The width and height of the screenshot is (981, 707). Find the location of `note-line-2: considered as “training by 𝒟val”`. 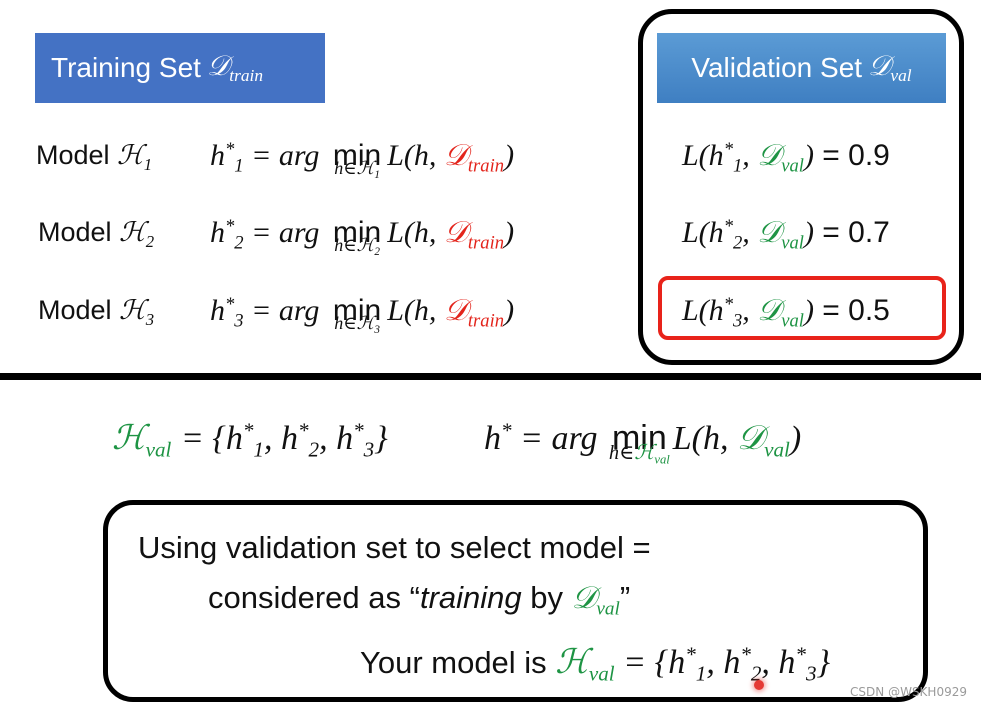

note-line-2: considered as “training by 𝒟val” is located at coordinates (419, 600).